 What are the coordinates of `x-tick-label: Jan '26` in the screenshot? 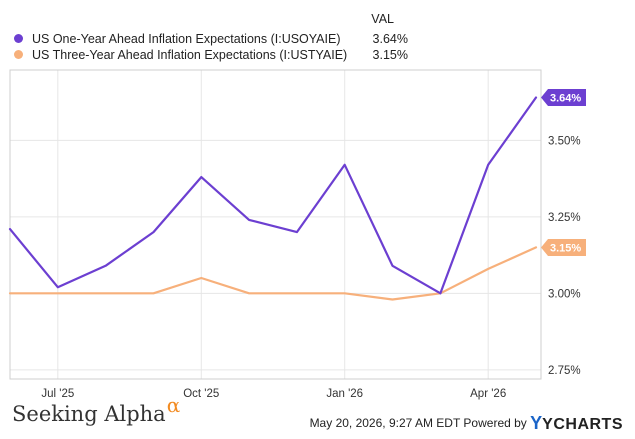 It's located at (344, 394).